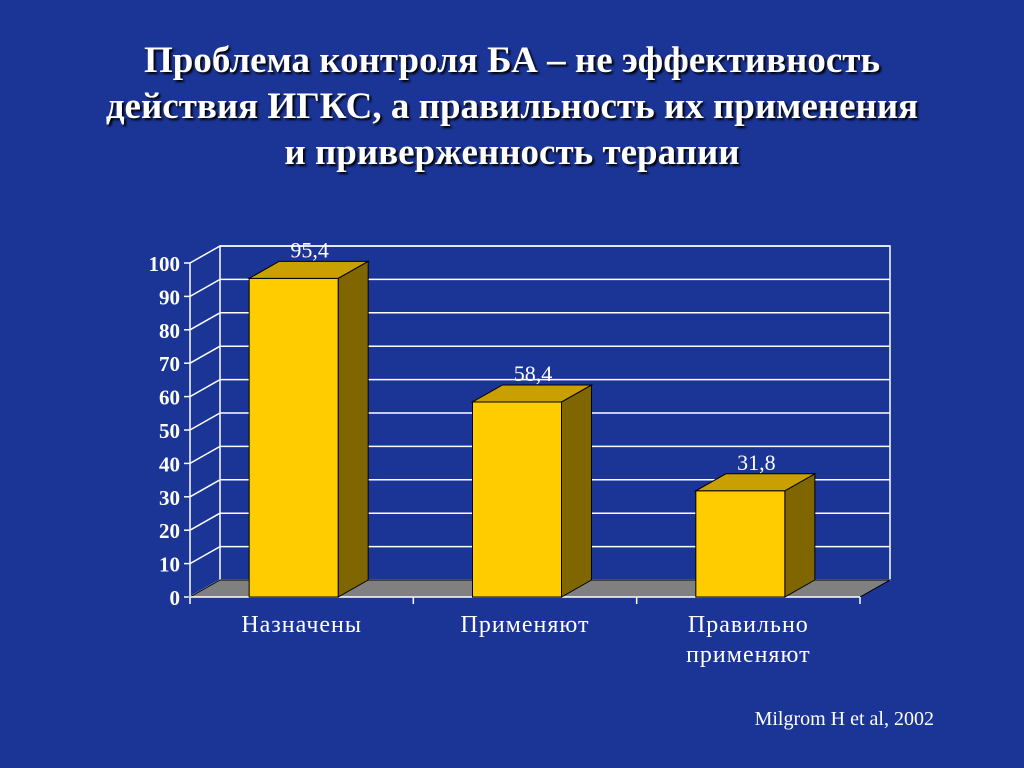  What do you see at coordinates (748, 655) in the screenshot?
I see `x-category-label: применяют` at bounding box center [748, 655].